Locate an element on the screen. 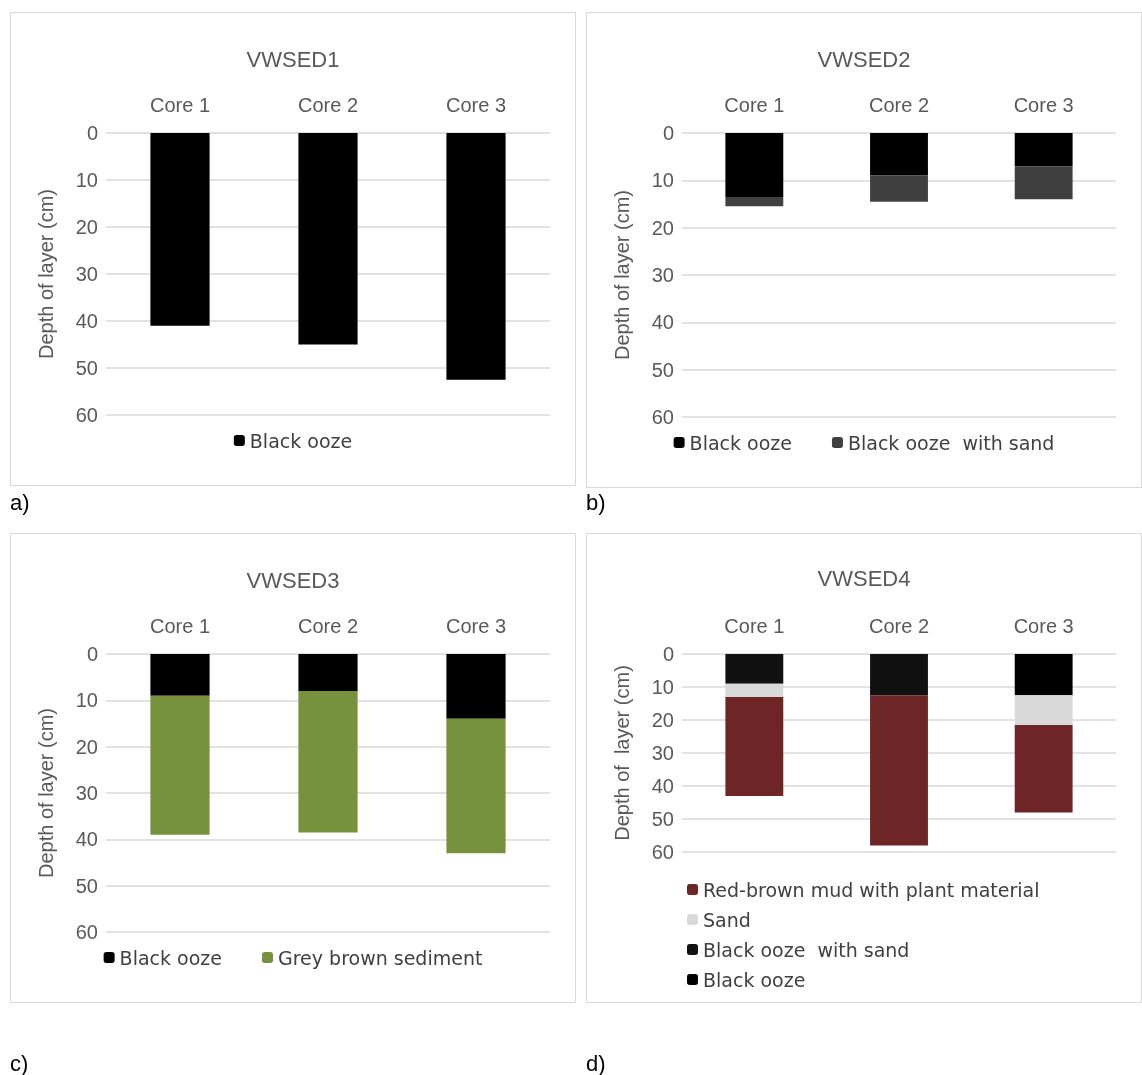  text: a) is located at coordinates (20, 503).